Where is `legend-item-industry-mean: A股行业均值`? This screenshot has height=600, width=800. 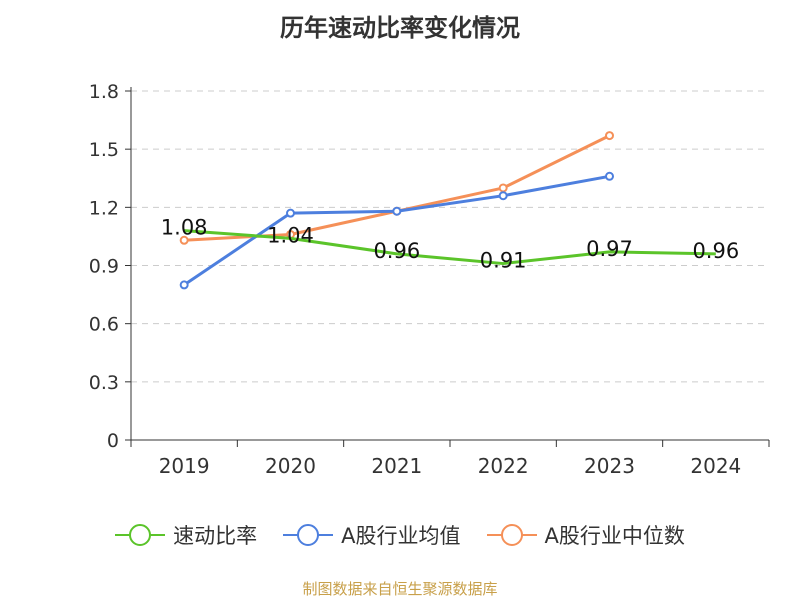
legend-item-industry-mean: A股行业均值 is located at coordinates (372, 535).